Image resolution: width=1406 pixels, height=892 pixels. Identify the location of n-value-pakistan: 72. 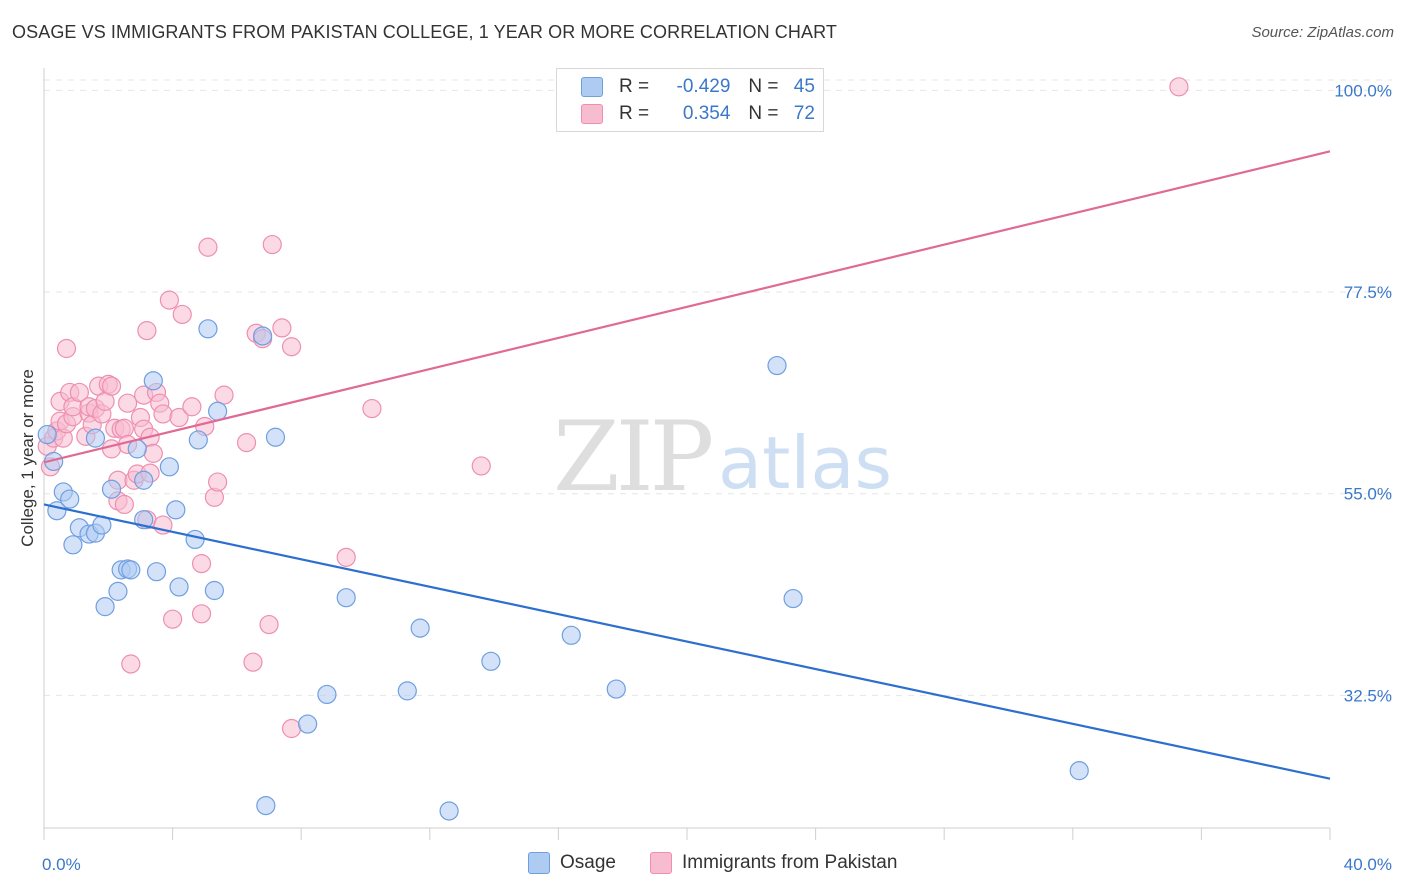
(804, 113).